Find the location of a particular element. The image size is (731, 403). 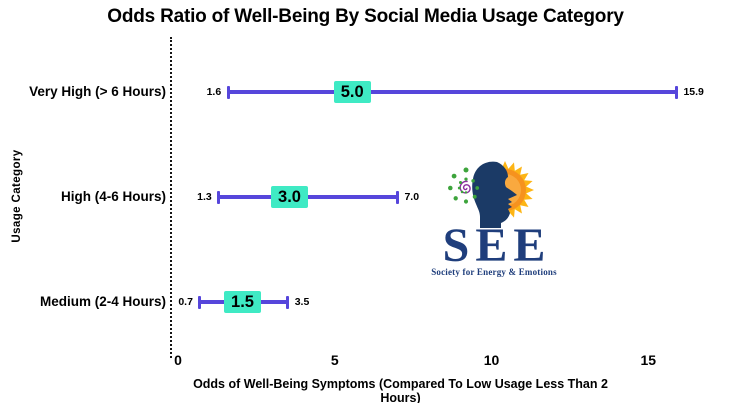

odds-value-badge: 3.0 is located at coordinates (289, 197).